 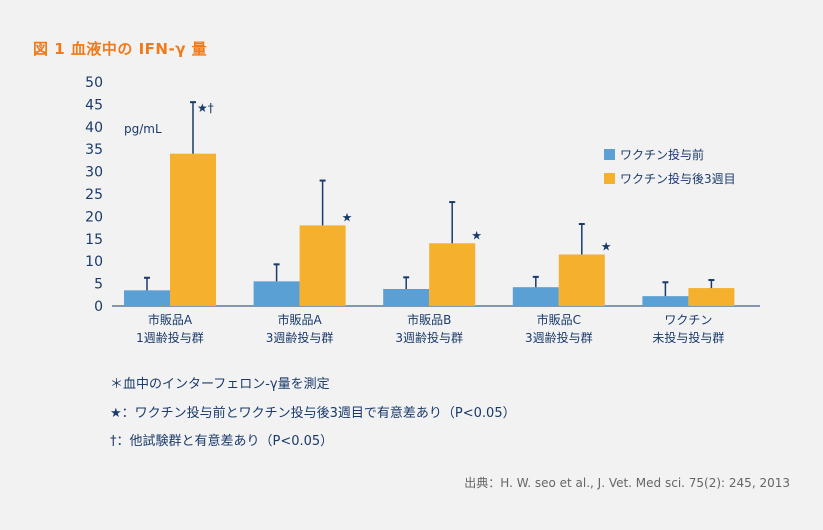 What do you see at coordinates (94, 173) in the screenshot?
I see `y-tick-label: 30` at bounding box center [94, 173].